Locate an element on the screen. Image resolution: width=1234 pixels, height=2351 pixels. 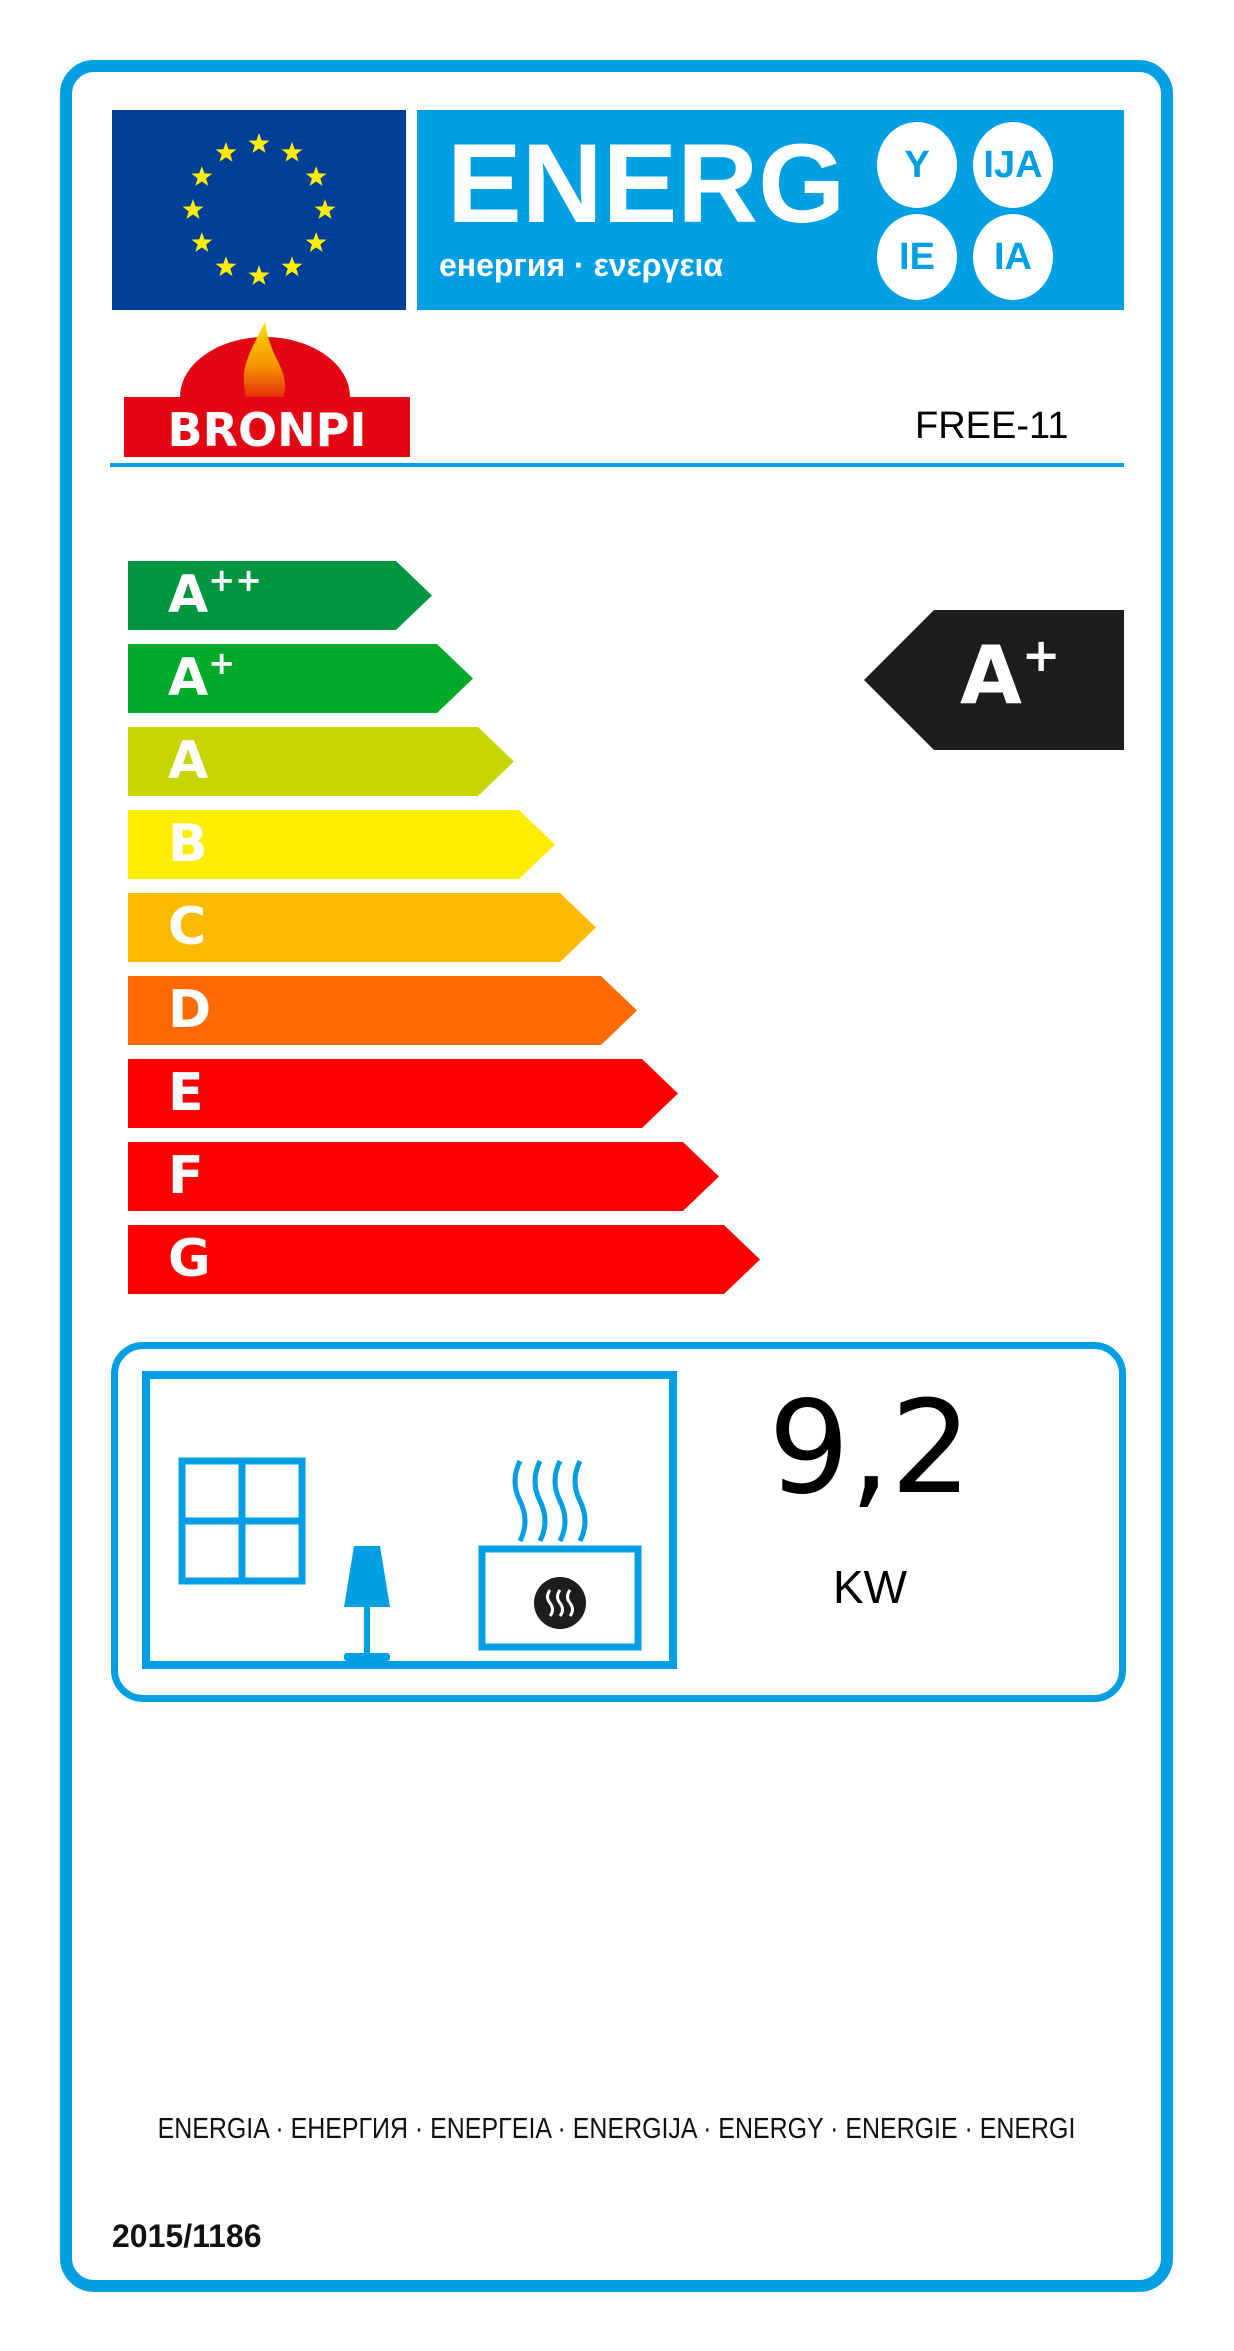
efficiency-class-e: E is located at coordinates (405, 1093).